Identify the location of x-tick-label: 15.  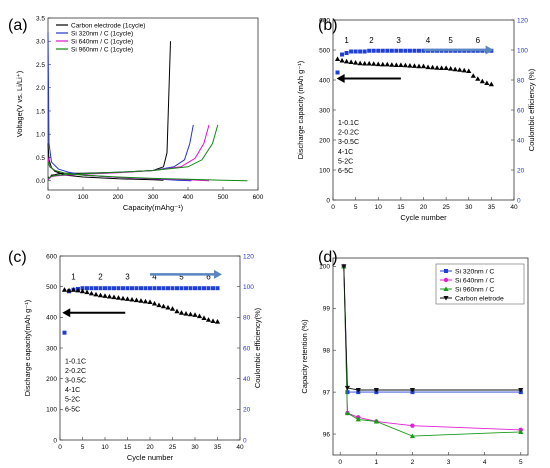
(401, 207).